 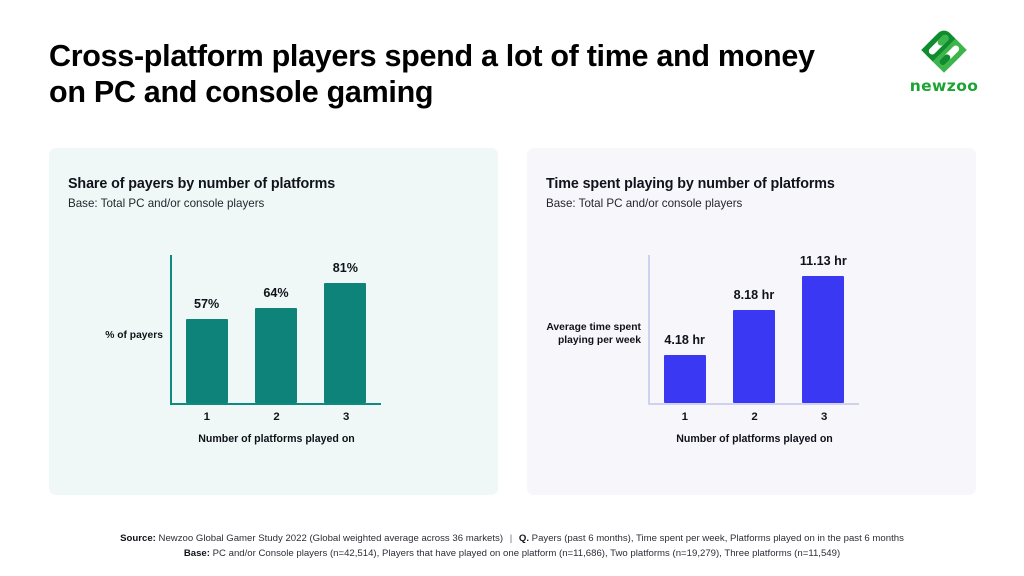 What do you see at coordinates (134, 335) in the screenshot?
I see `chart-left-y-axis-label: % of payers` at bounding box center [134, 335].